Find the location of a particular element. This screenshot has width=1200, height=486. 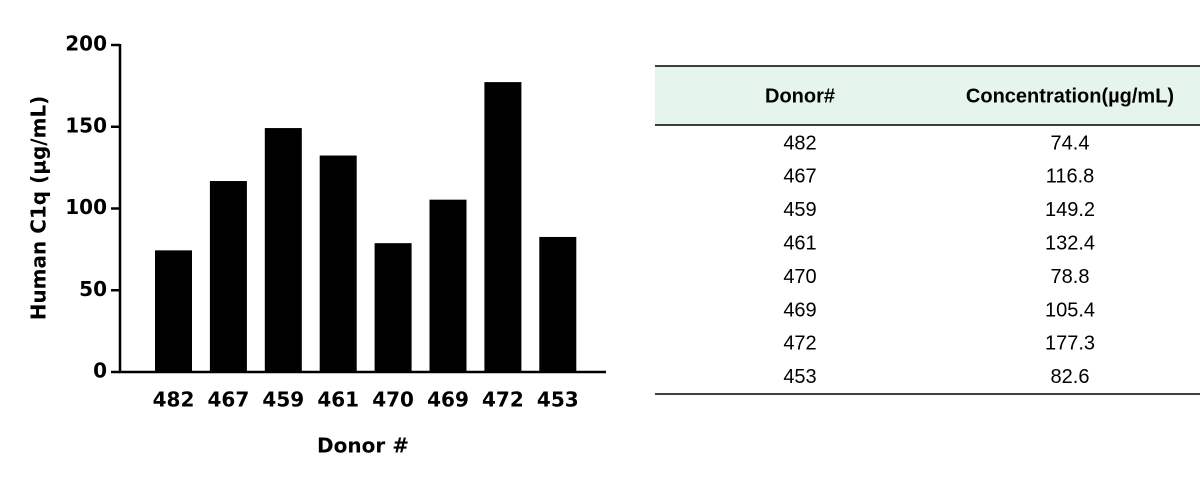

y-tick-label: 50 is located at coordinates (93, 289).